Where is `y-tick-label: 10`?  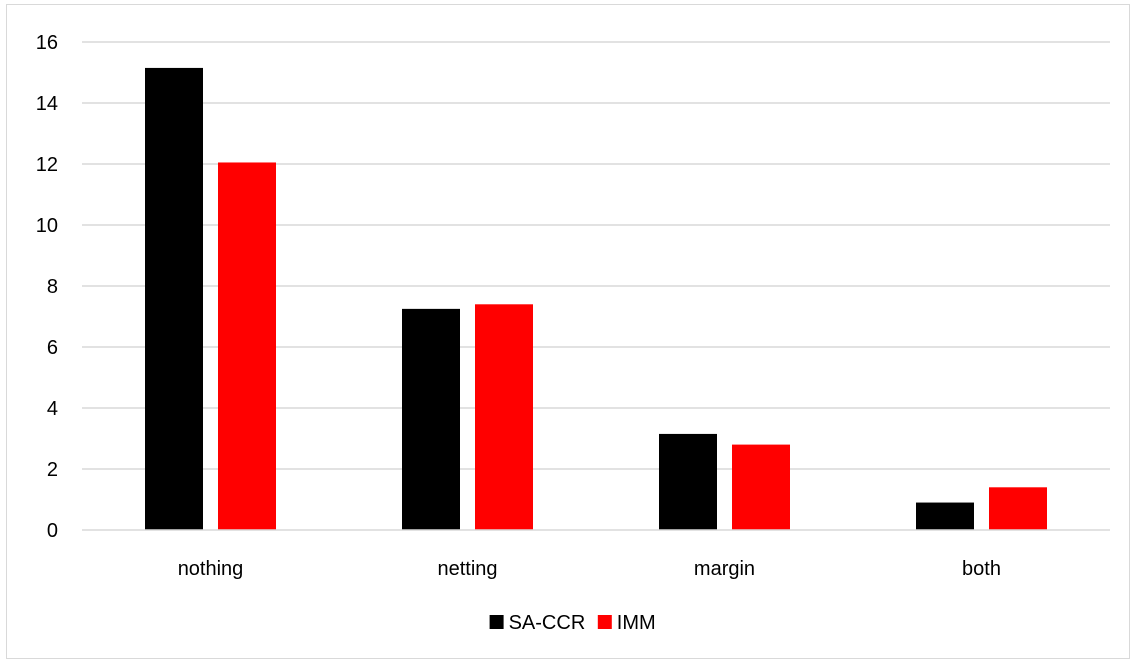 y-tick-label: 10 is located at coordinates (47, 226).